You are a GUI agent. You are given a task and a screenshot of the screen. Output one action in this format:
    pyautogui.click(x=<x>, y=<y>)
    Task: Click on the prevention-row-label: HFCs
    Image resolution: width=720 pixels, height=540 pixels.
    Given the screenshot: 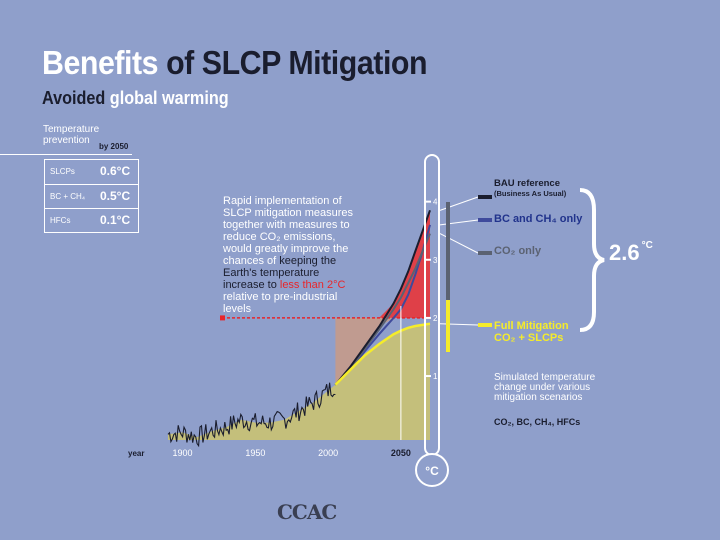 What is the action you would take?
    pyautogui.click(x=60, y=220)
    